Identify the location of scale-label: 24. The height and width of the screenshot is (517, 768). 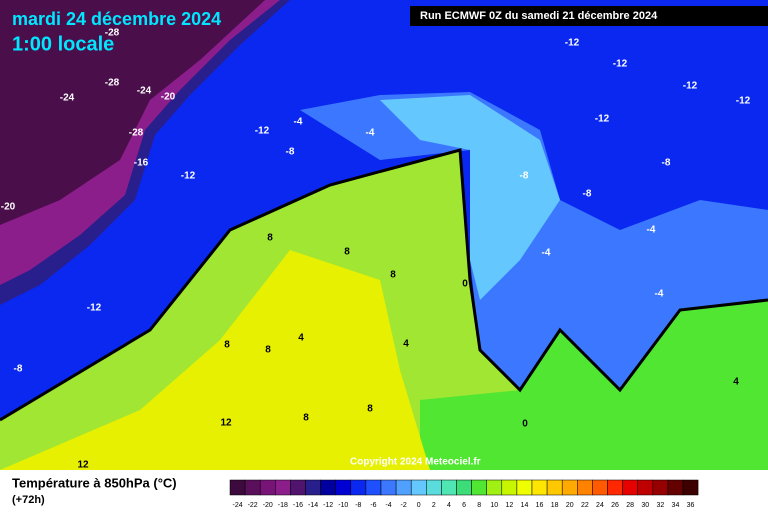
(600, 505).